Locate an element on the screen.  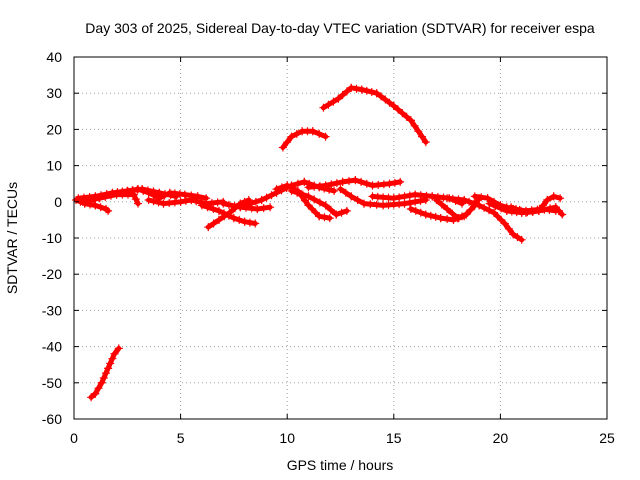
series-sat-r is located at coordinates (437, 214).